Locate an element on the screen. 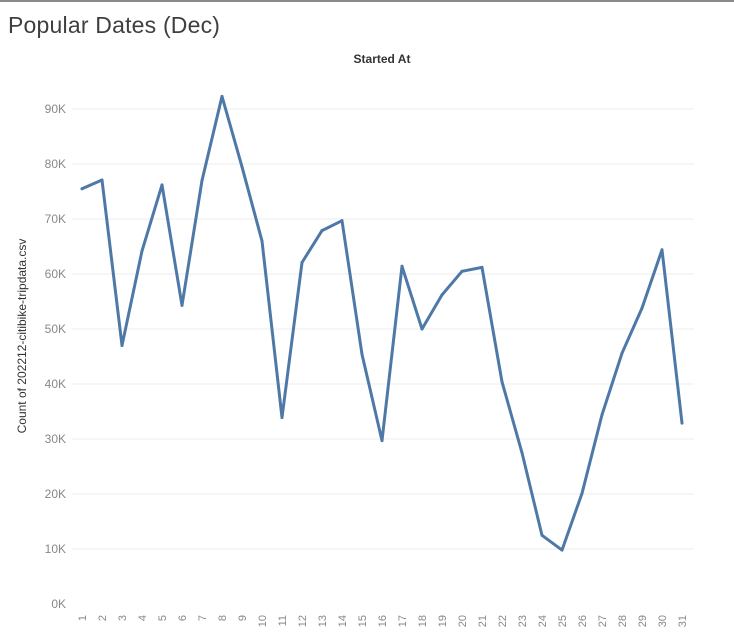  y-tick-label: 80K is located at coordinates (55, 164).